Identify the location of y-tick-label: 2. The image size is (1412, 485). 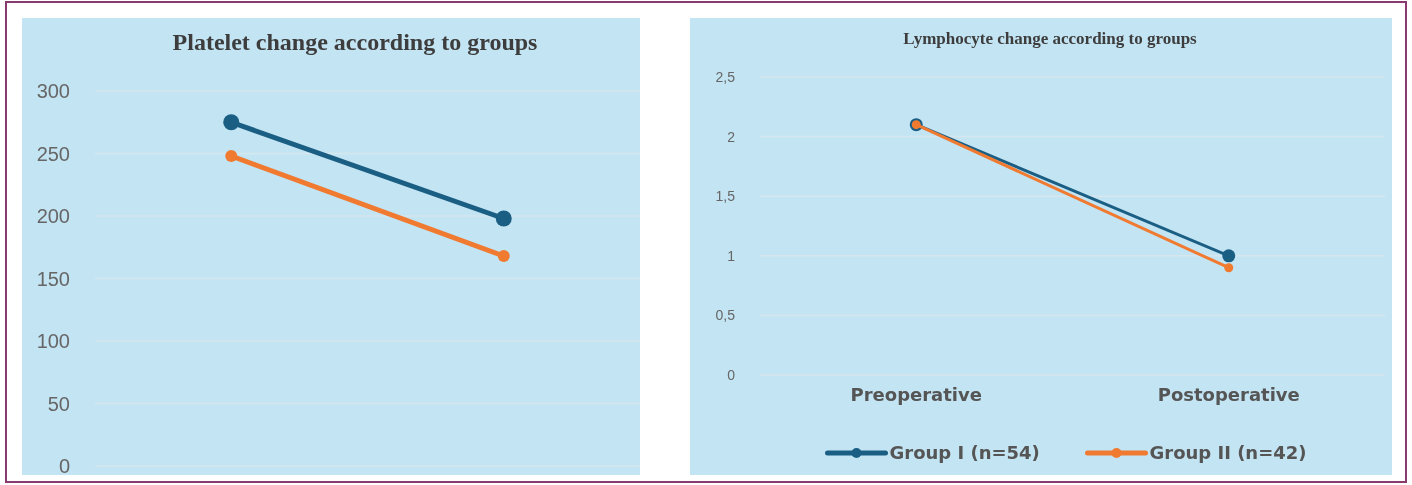
(731, 136).